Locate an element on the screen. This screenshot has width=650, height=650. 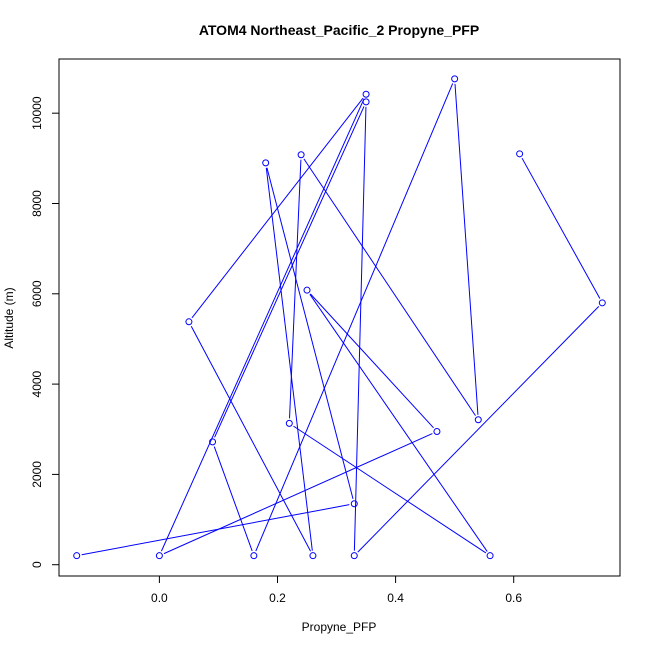
x-axis-label: Propyne_PFP is located at coordinates (339, 627).